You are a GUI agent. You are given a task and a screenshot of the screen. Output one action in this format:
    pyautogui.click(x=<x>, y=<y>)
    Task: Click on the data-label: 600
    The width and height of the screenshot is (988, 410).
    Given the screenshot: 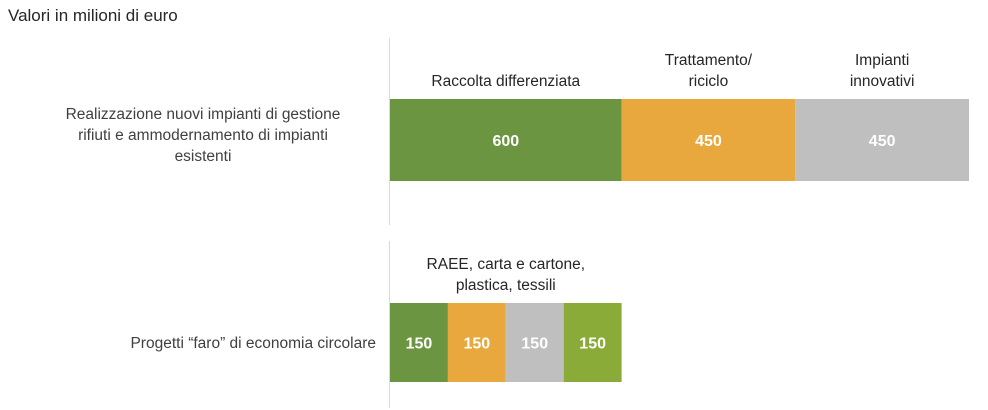 What is the action you would take?
    pyautogui.click(x=505, y=141)
    